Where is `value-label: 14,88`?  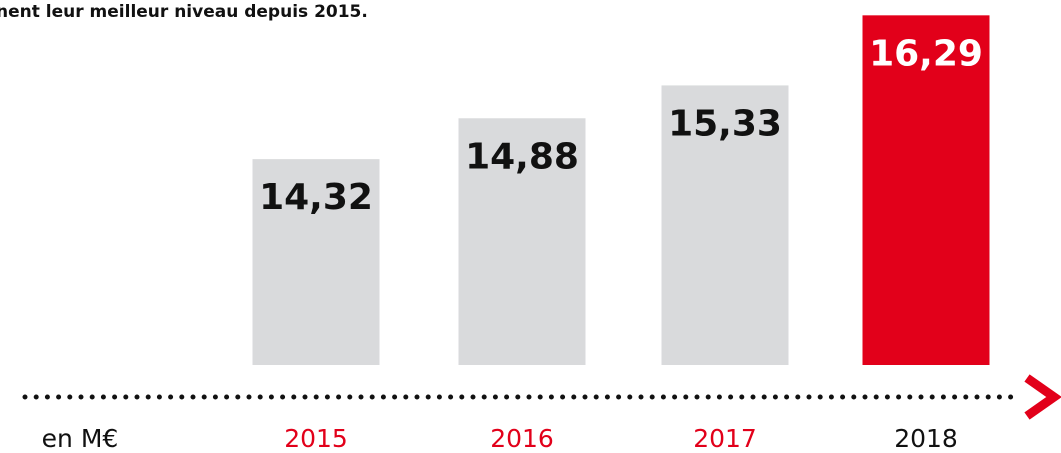
value-label: 14,88 is located at coordinates (522, 156).